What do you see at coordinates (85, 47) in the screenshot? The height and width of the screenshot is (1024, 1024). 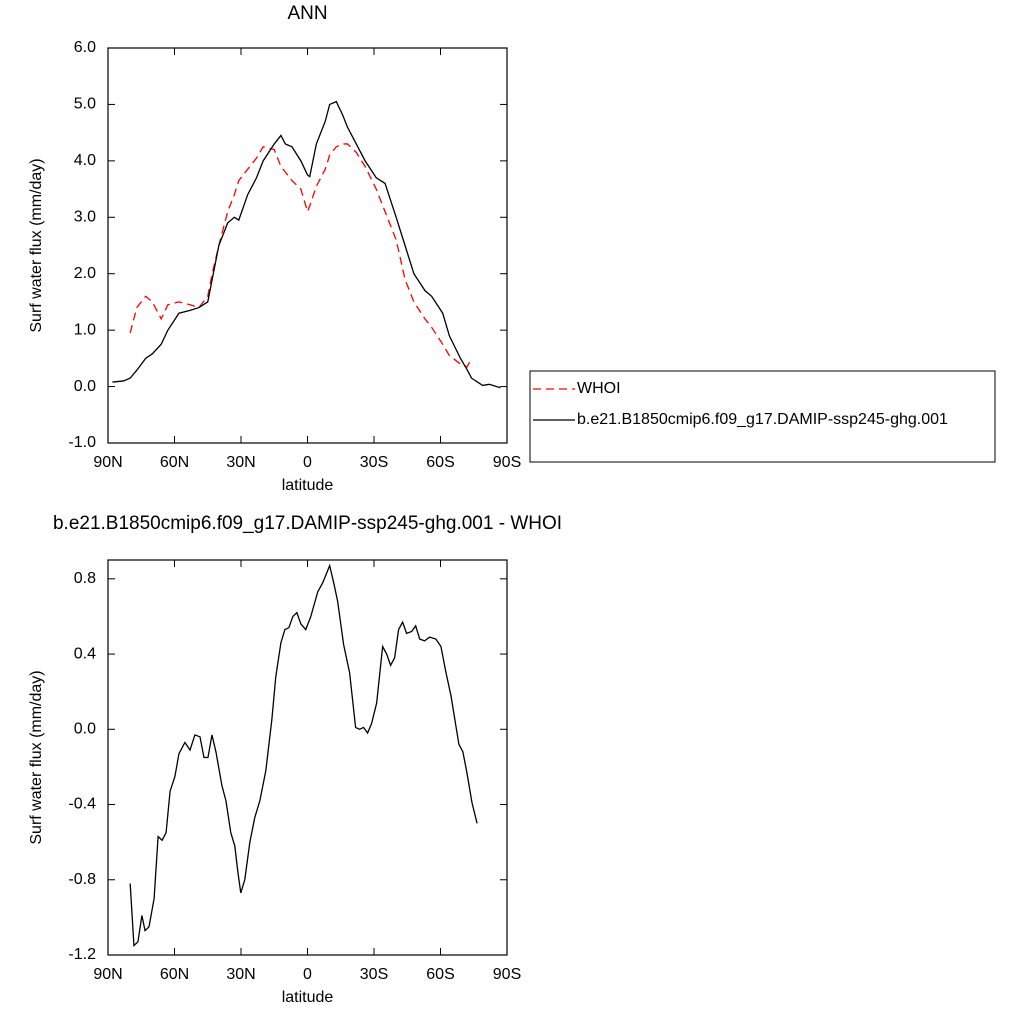 I see `y-tick-label: 6.0` at bounding box center [85, 47].